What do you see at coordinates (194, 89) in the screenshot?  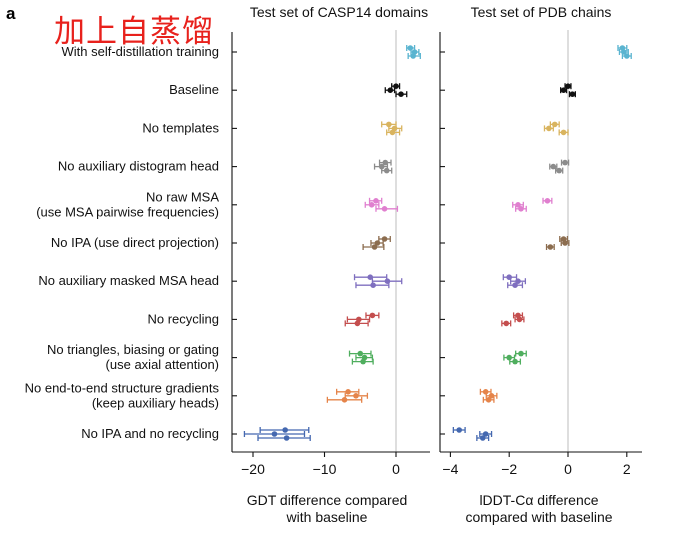 I see `category-label: Baseline` at bounding box center [194, 89].